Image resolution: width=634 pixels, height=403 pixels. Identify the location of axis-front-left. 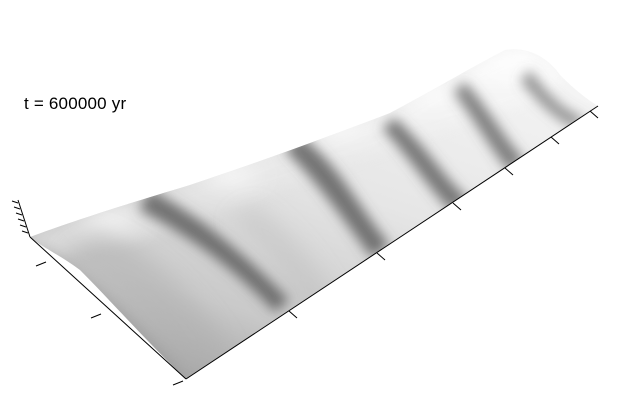
(108, 308).